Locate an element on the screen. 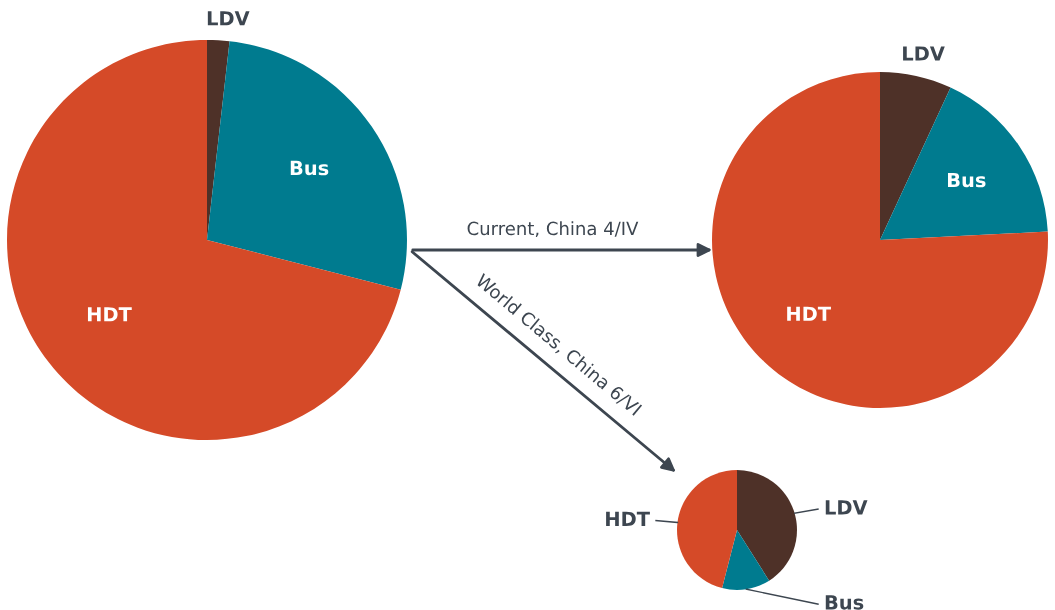 The height and width of the screenshot is (610, 1055). text: Current, China 4/IV is located at coordinates (553, 229).